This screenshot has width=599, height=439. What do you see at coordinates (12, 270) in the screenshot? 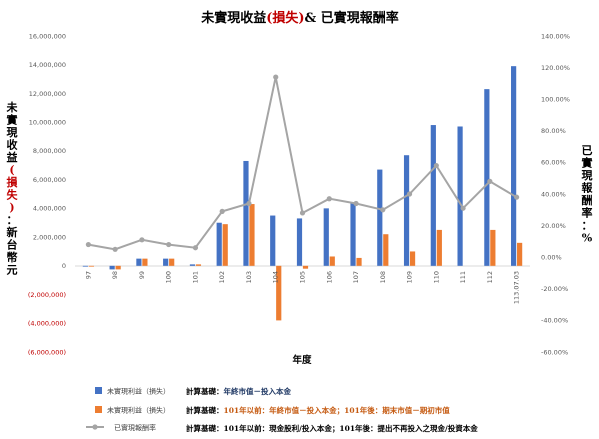
I see `left-axis-label-char: 元` at bounding box center [12, 270].